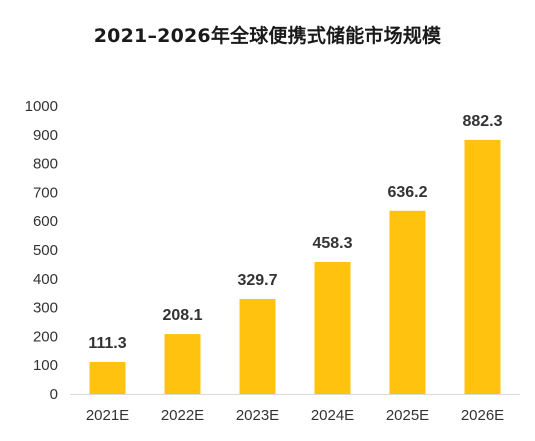 The height and width of the screenshot is (441, 535). What do you see at coordinates (45, 221) in the screenshot?
I see `y-tick-label: 600` at bounding box center [45, 221].